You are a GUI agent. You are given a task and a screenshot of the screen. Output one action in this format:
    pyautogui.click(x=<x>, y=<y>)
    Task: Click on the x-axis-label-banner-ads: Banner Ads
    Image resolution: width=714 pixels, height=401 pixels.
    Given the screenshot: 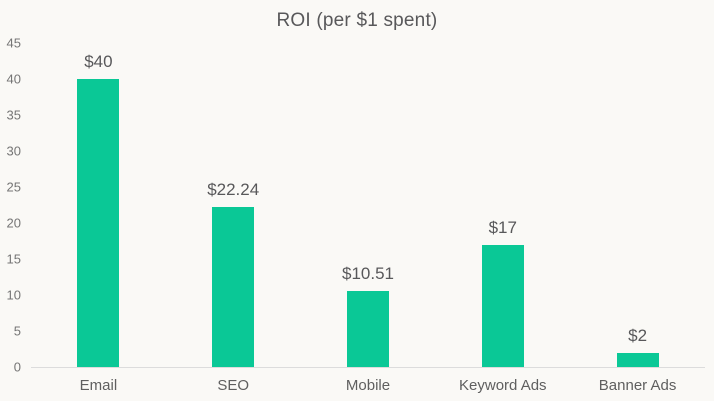 What is the action you would take?
    pyautogui.click(x=637, y=385)
    